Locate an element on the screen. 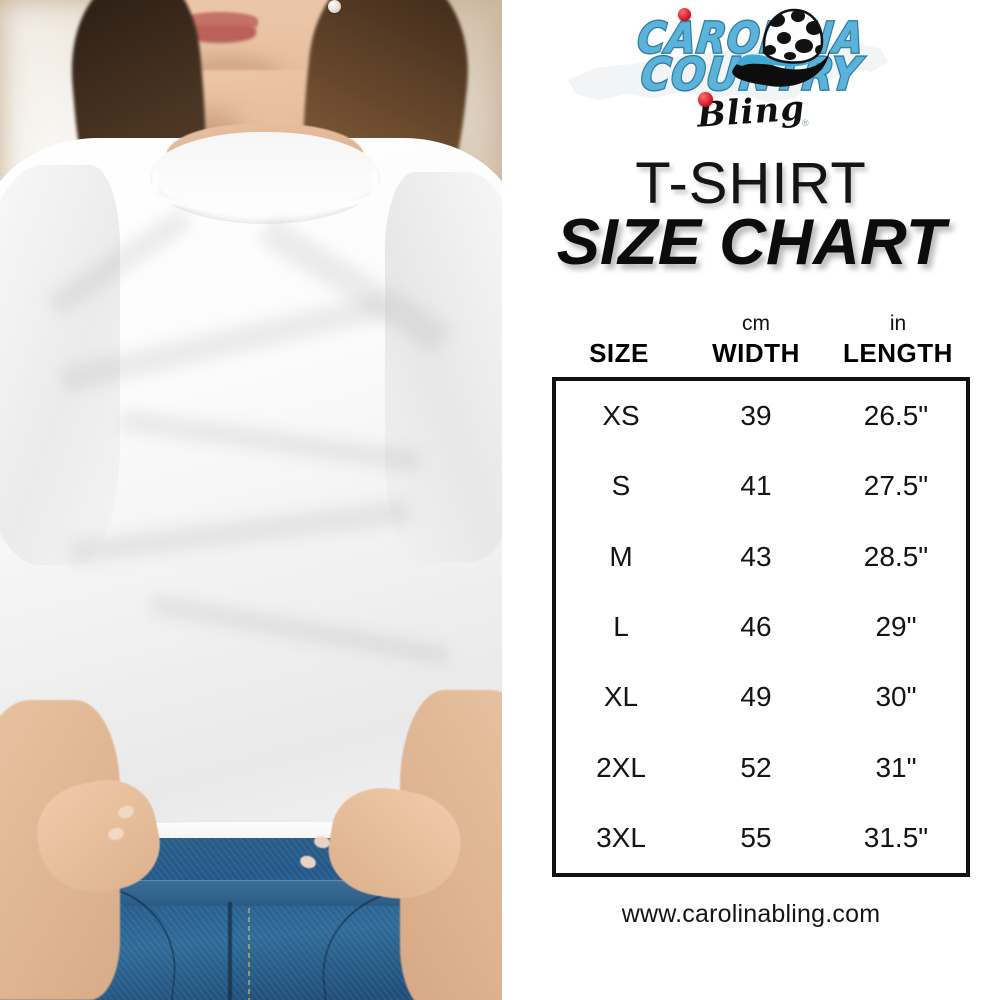 The height and width of the screenshot is (1000, 1000). cell-length: 26.5" is located at coordinates (896, 416).